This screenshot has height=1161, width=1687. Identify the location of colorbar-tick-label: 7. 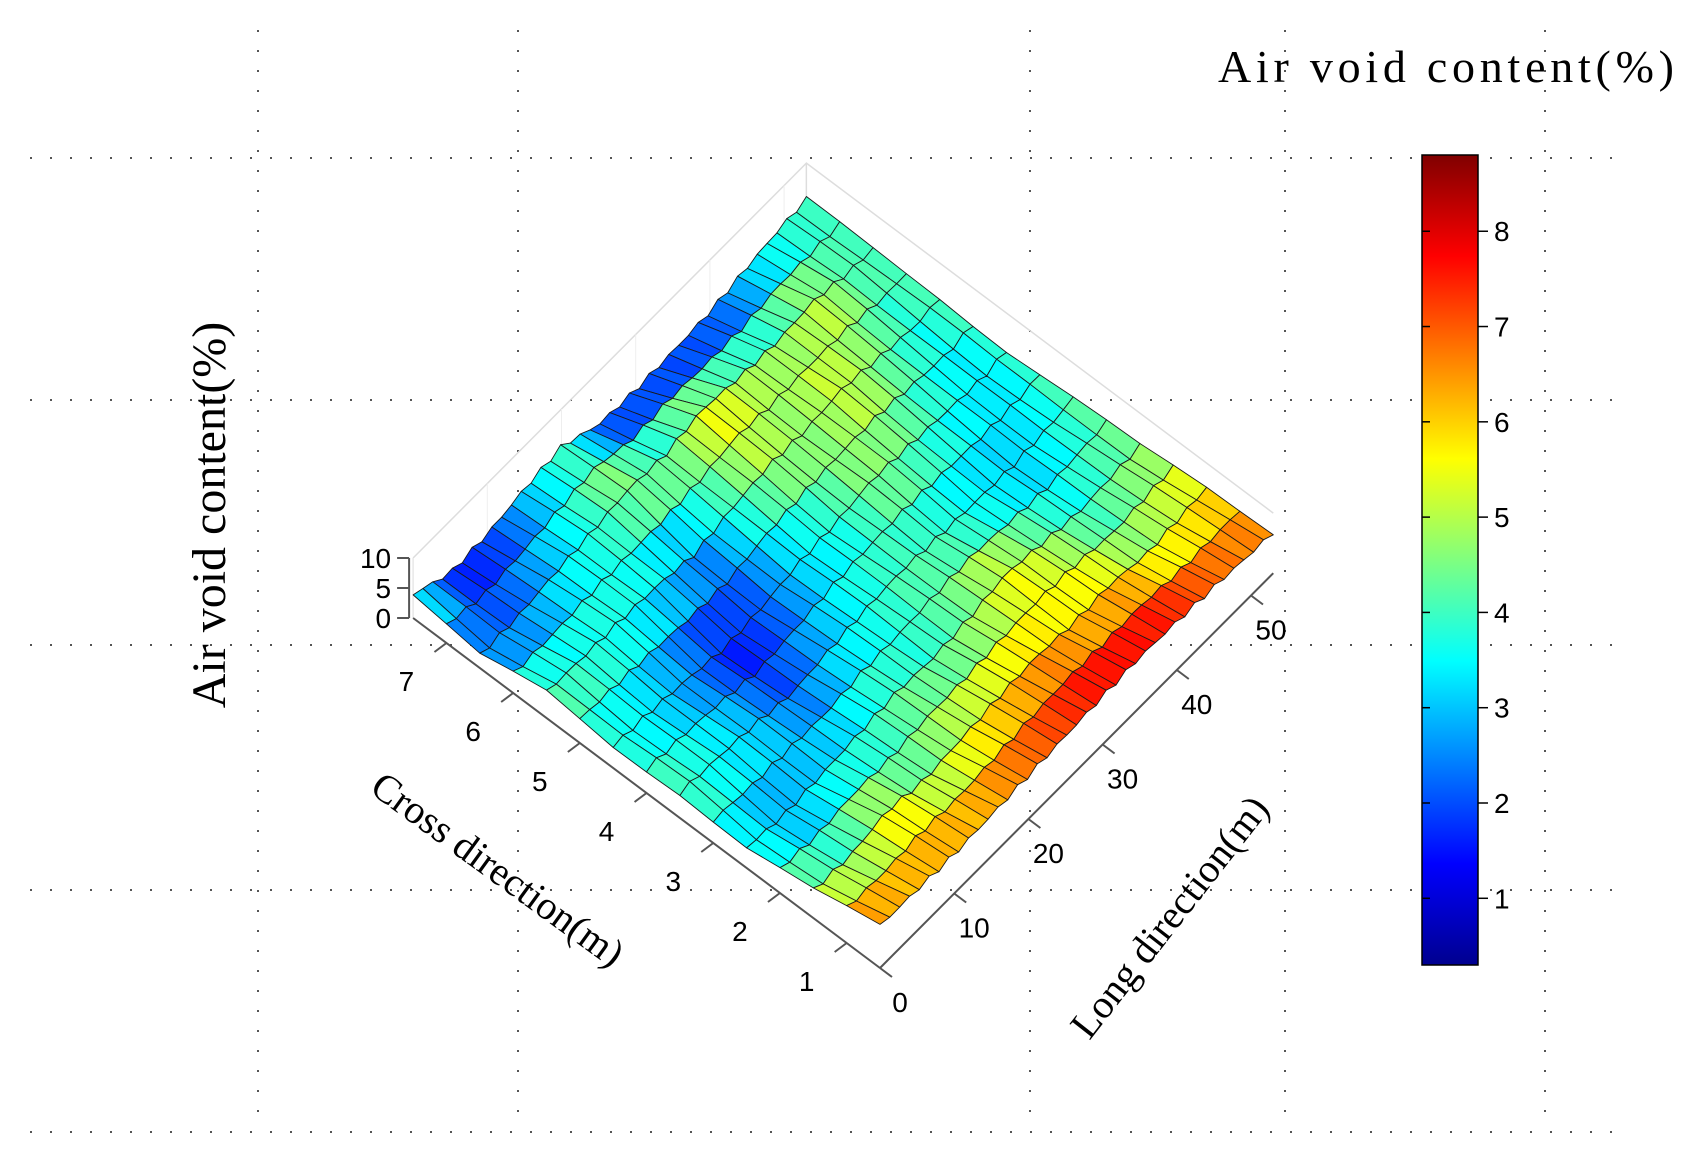
(1502, 327).